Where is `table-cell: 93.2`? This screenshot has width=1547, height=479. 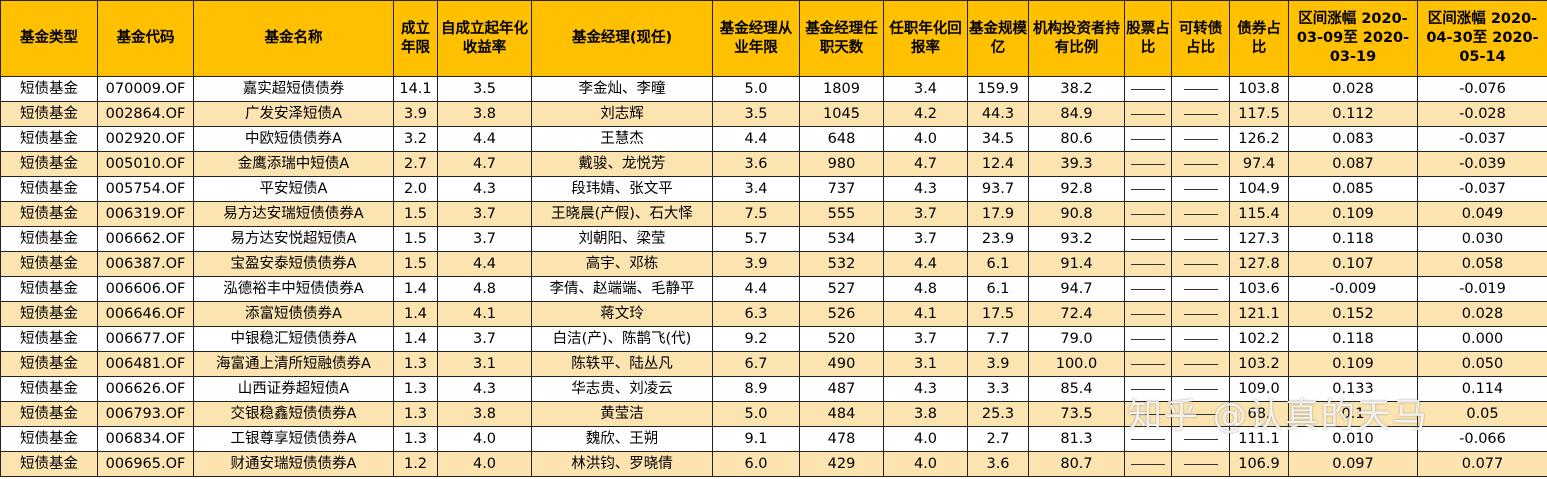 table-cell: 93.2 is located at coordinates (1076, 239).